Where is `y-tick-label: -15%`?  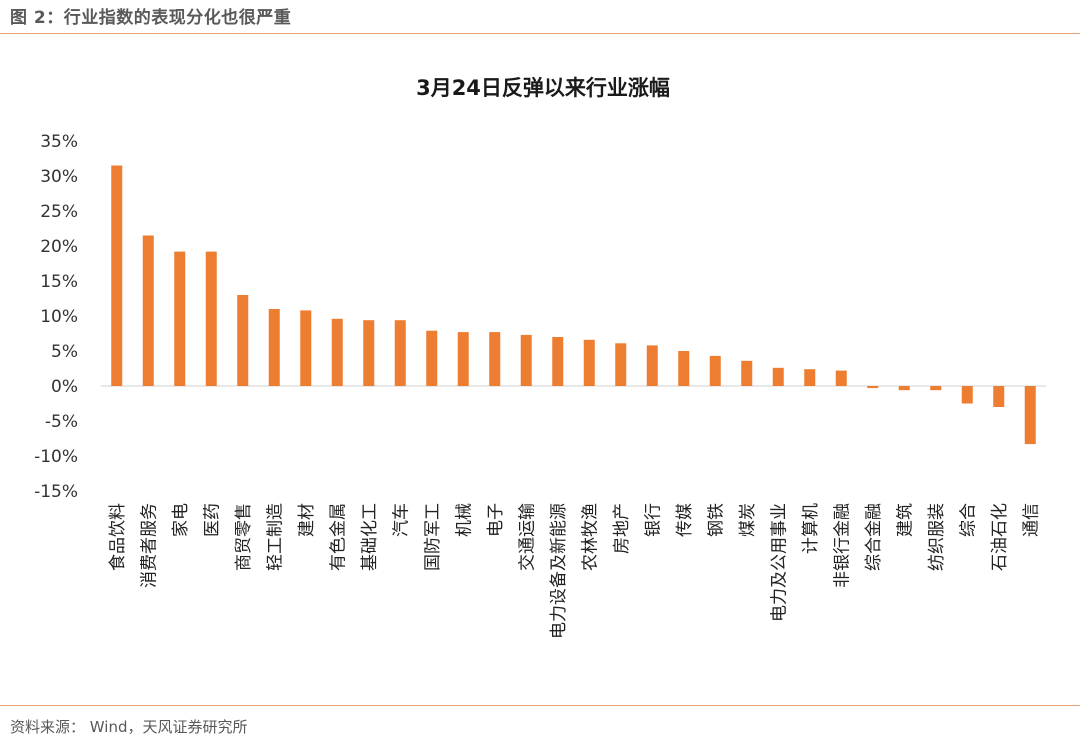
y-tick-label: -15% is located at coordinates (56, 492).